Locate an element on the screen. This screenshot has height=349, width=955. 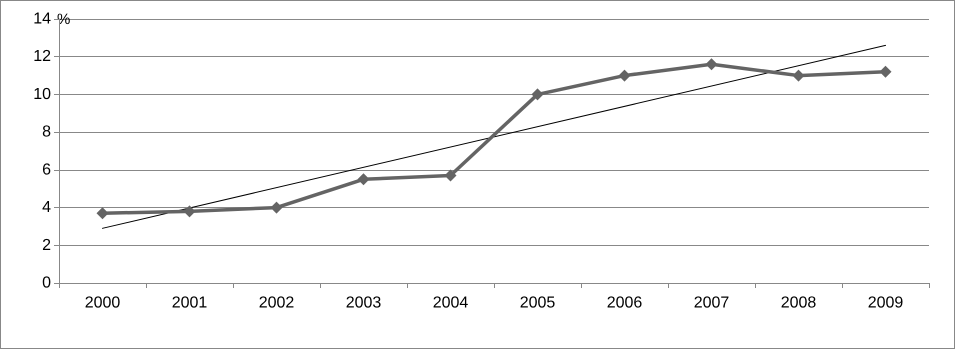
x-tick-label: 2009 is located at coordinates (886, 303).